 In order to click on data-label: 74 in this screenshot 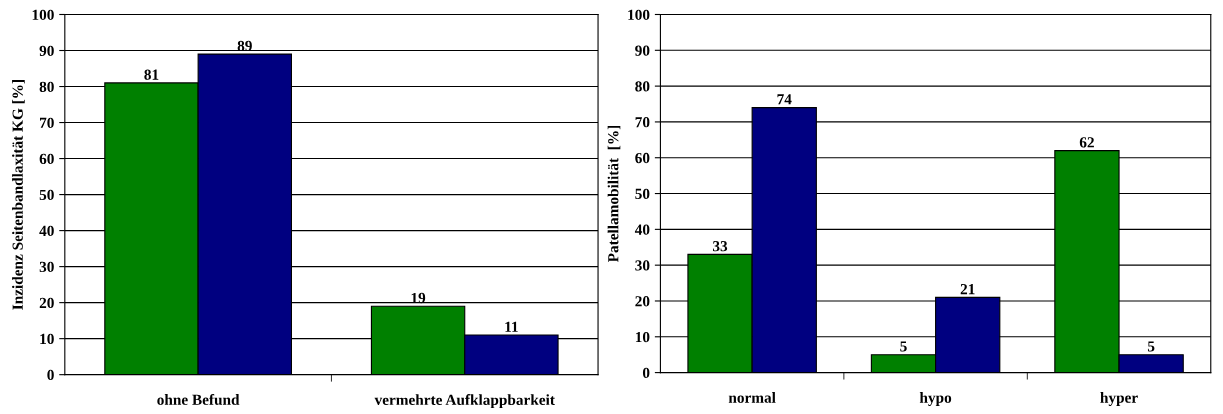, I will do `click(784, 99)`.